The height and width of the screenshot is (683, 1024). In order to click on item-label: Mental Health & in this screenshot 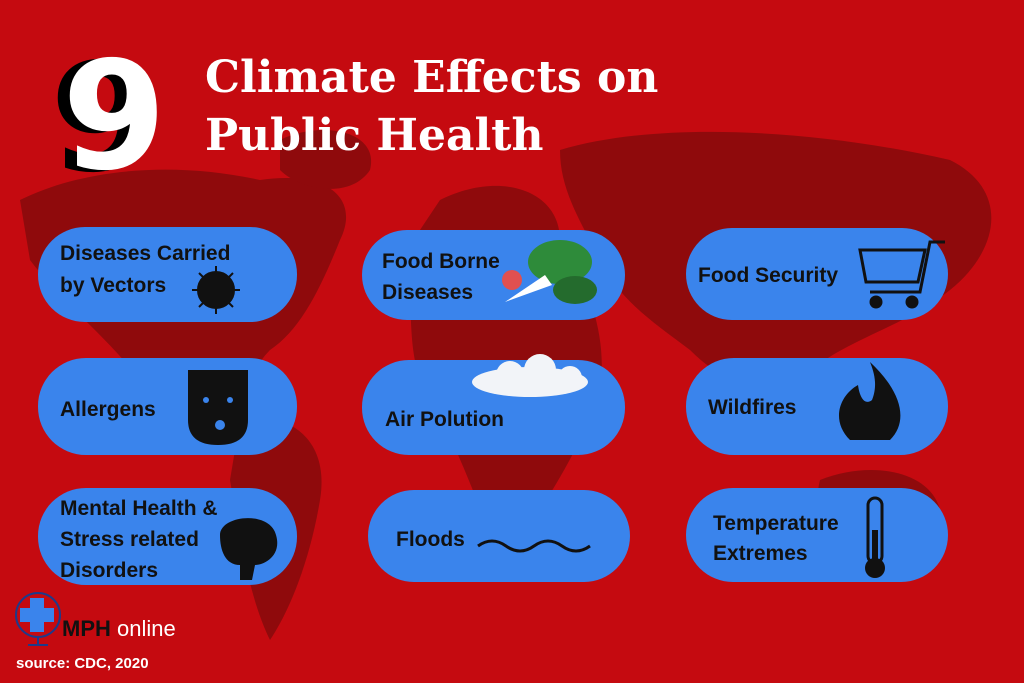, I will do `click(139, 508)`.